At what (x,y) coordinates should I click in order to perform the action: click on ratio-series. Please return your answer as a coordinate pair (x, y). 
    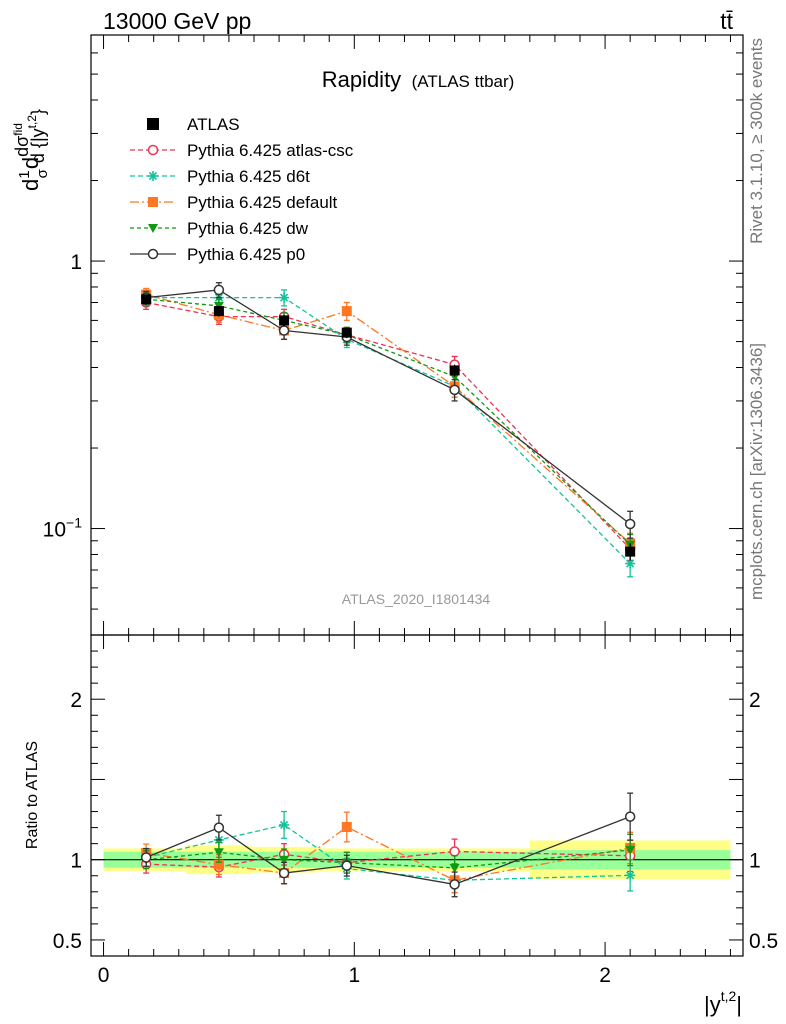
    Looking at the image, I should click on (388, 845).